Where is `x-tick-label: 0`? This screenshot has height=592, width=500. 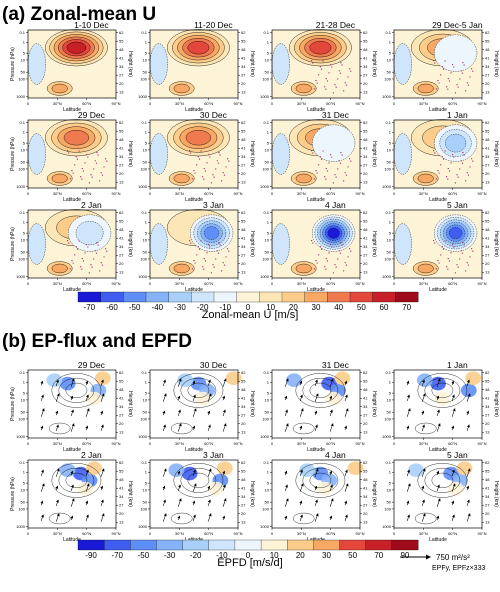 x-tick-label: 0 is located at coordinates (150, 443).